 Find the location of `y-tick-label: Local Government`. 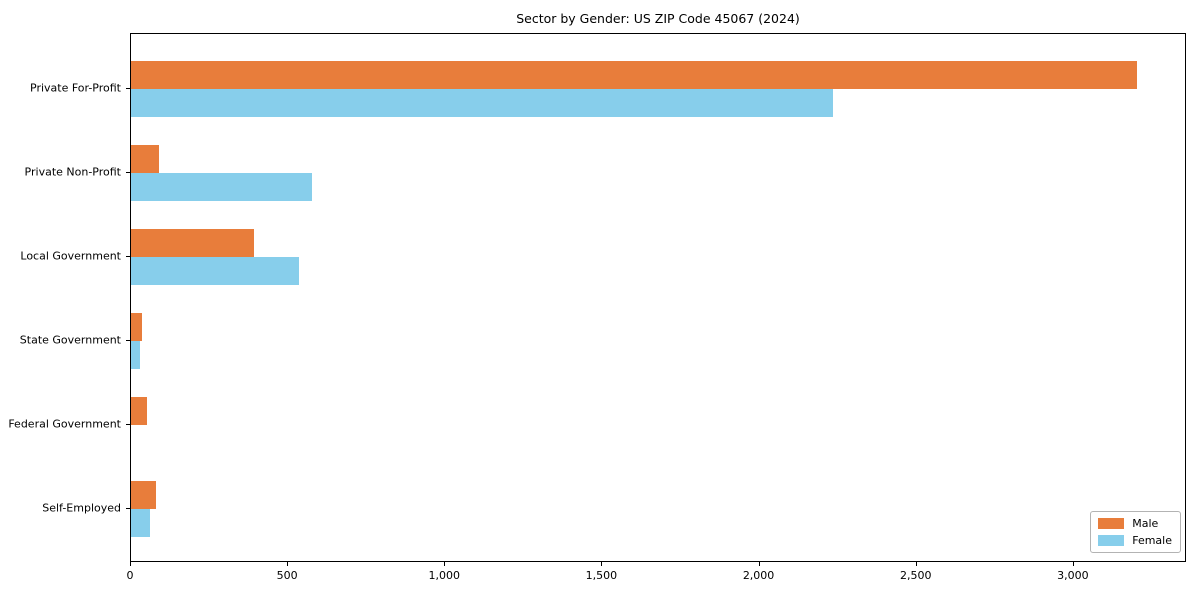

y-tick-label: Local Government is located at coordinates (70, 255).